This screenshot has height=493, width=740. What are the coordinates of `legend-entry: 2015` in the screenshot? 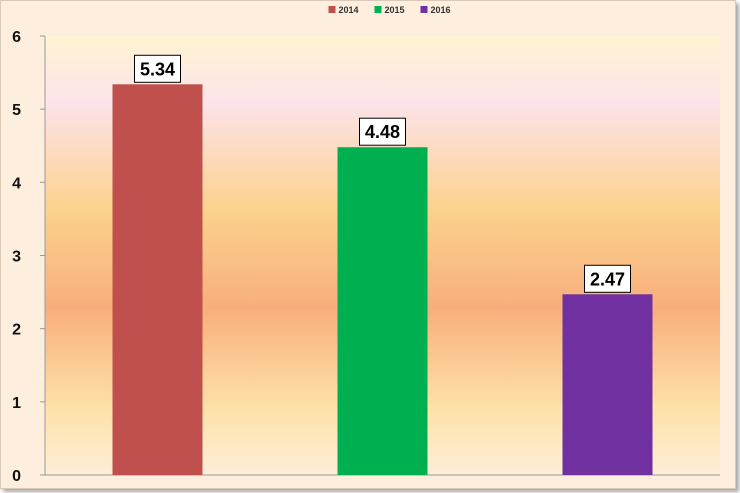 It's located at (395, 10).